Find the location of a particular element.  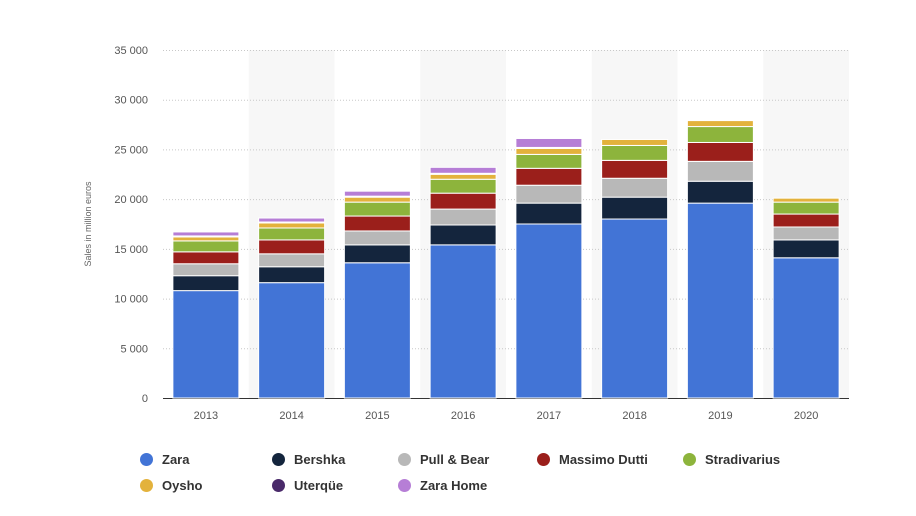

legend-item: Bershka is located at coordinates (308, 459).